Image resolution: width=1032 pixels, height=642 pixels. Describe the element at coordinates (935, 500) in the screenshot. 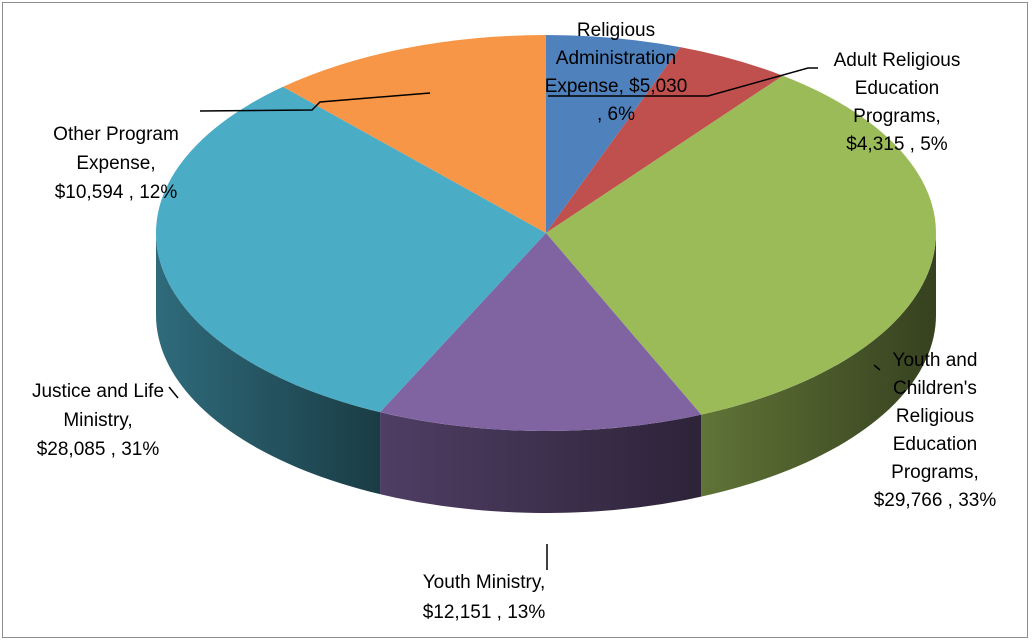

I see `slice-label-line: $29,766 , 33%` at that location.